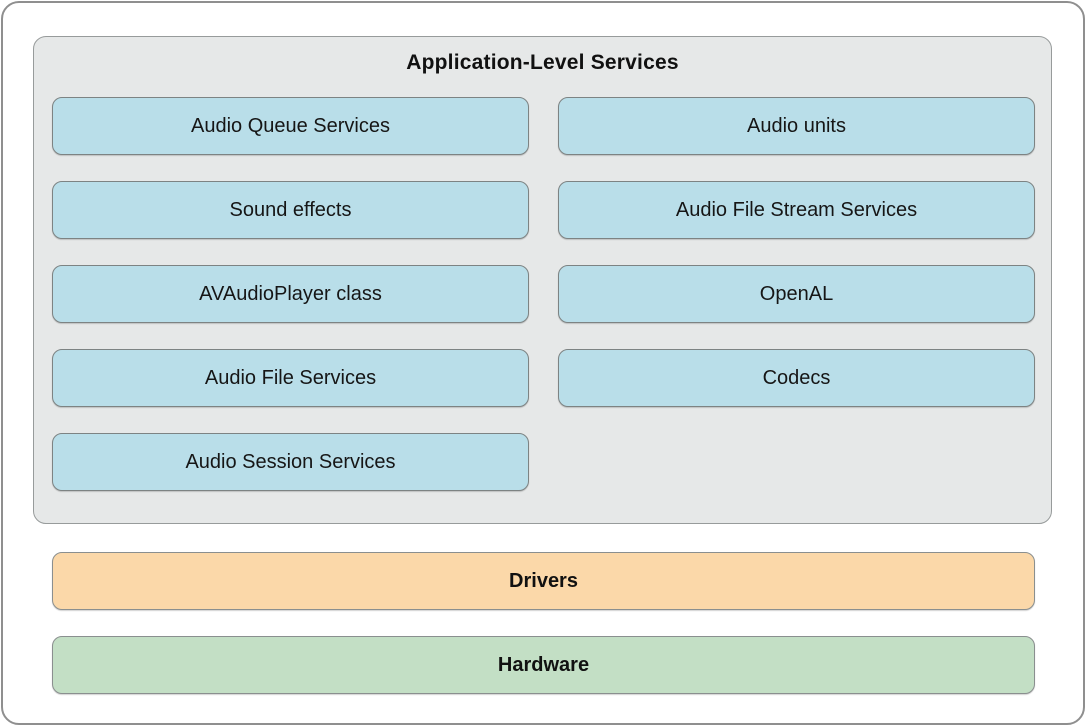 This screenshot has height=726, width=1086. What do you see at coordinates (796, 210) in the screenshot?
I see `service-box-audio-file-stream-services: Audio File Stream Services` at bounding box center [796, 210].